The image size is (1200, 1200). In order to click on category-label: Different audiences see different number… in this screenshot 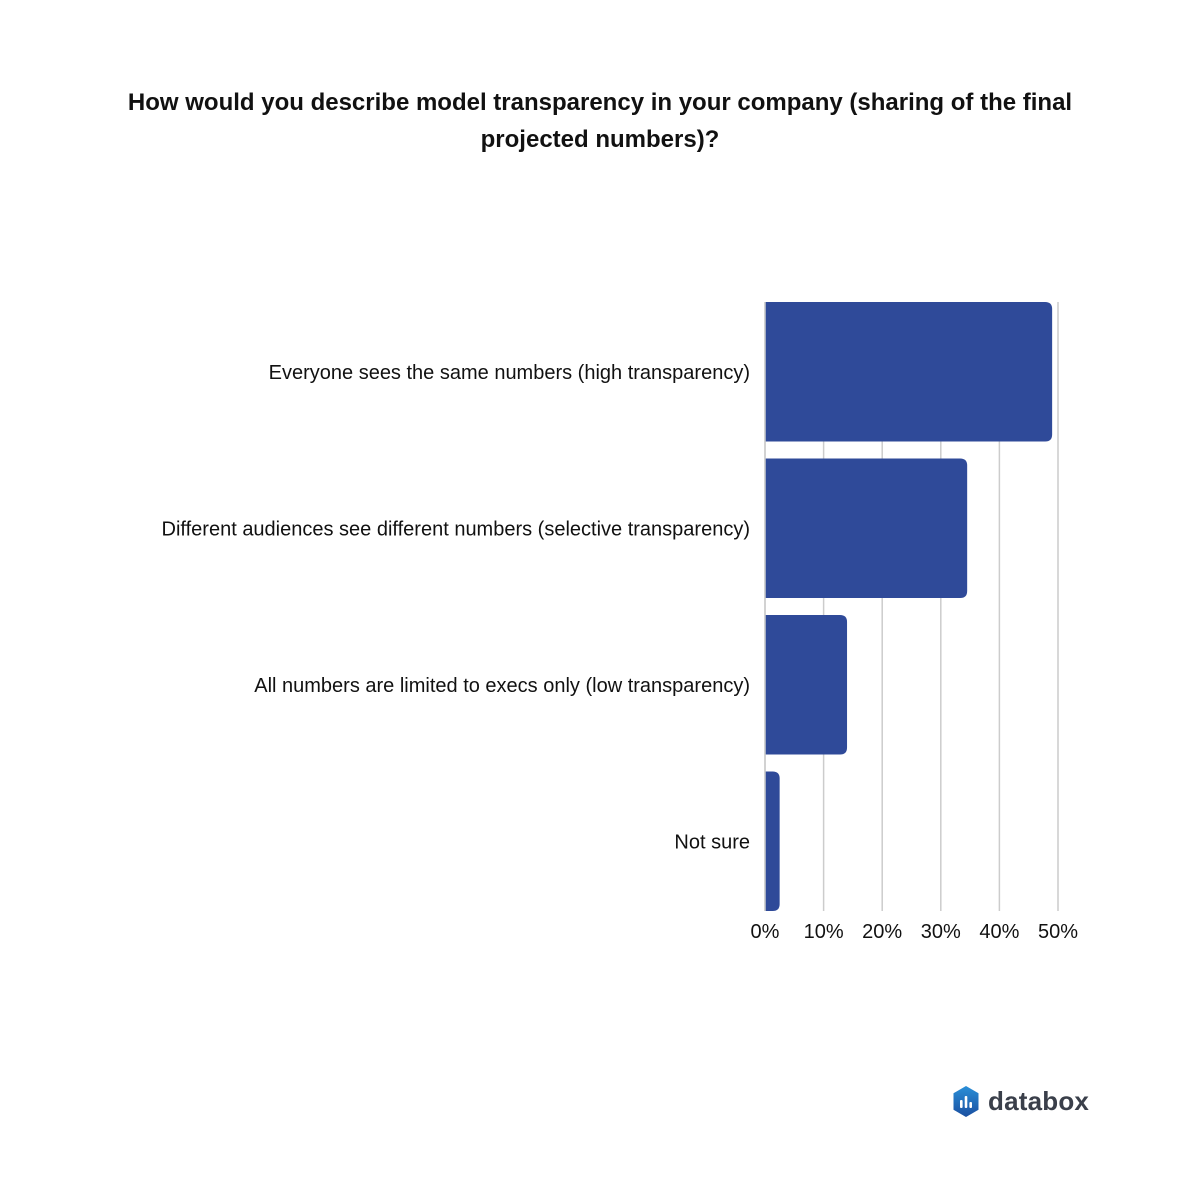, I will do `click(456, 529)`.